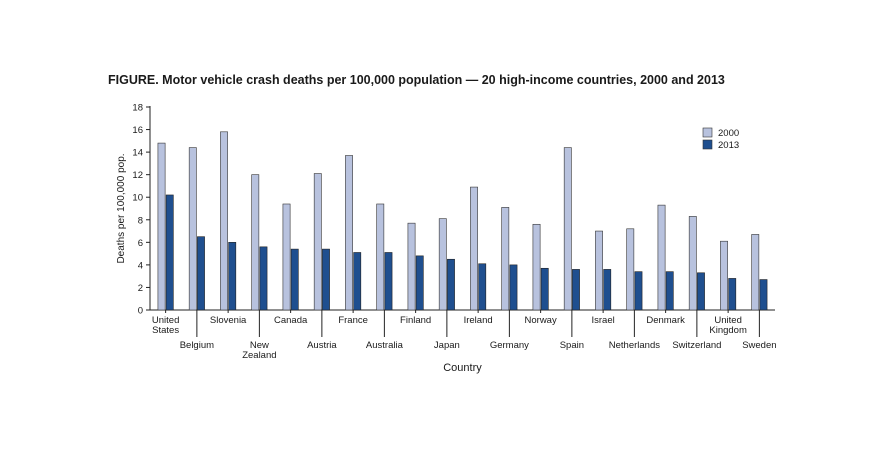 This screenshot has width=890, height=450. I want to click on x-tick-label: France, so click(353, 320).